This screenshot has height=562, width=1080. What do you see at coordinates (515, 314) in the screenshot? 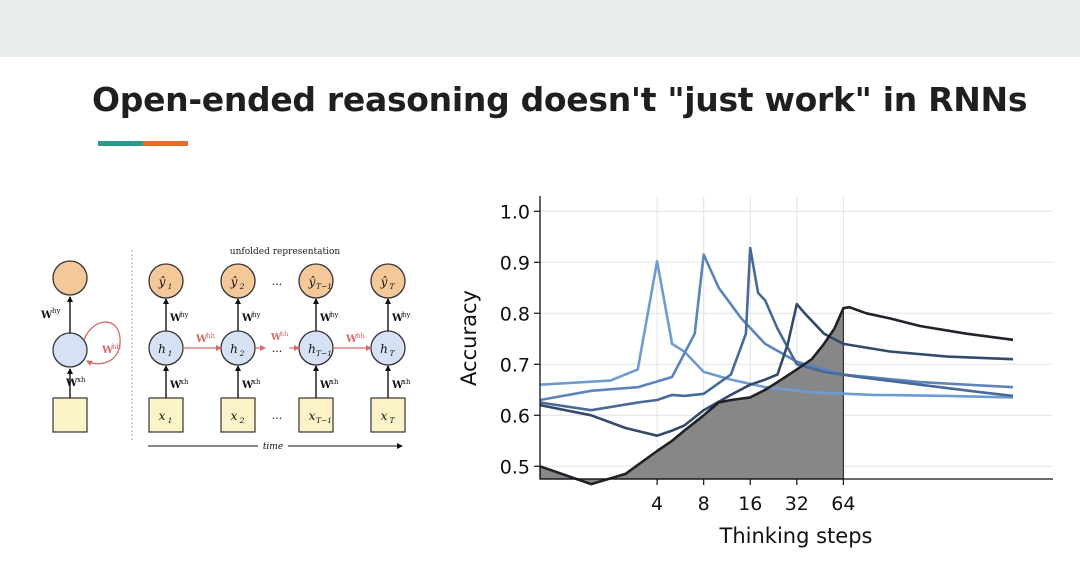
I see `y-tick-label: 0.8` at bounding box center [515, 314].